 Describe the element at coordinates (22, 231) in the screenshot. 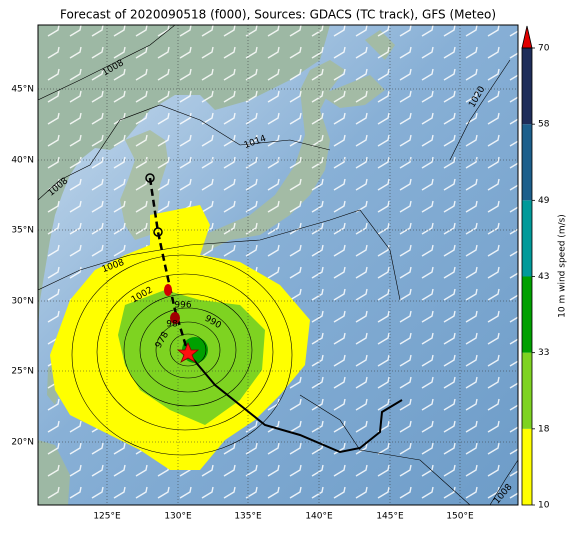

I see `lat-label: 35°N` at that location.